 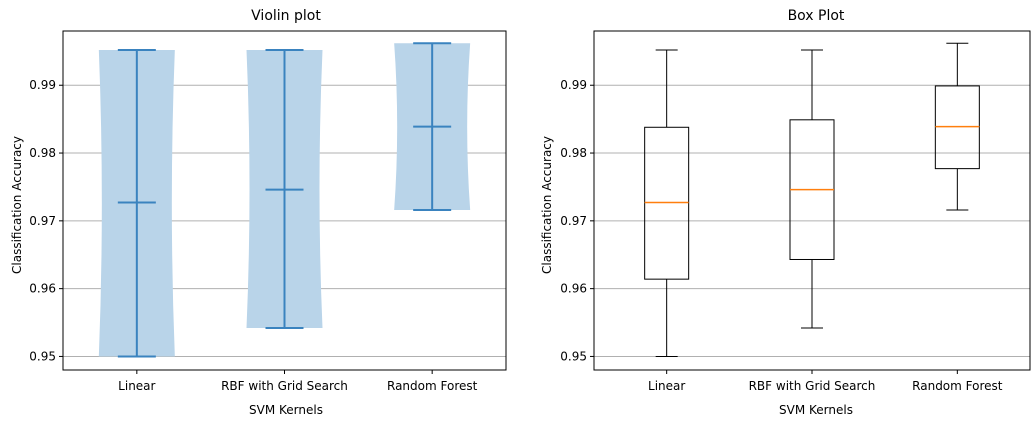 What do you see at coordinates (42, 289) in the screenshot?
I see `violin-y-tick-label: 0.96` at bounding box center [42, 289].